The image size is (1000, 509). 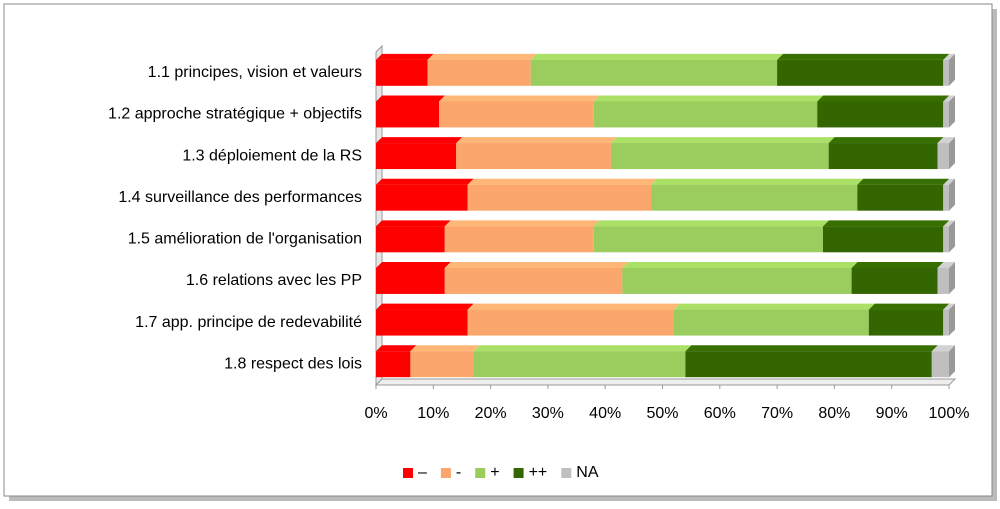 I want to click on y-tick-label: 1.2 approche stratégique + objectifs, so click(x=235, y=114).